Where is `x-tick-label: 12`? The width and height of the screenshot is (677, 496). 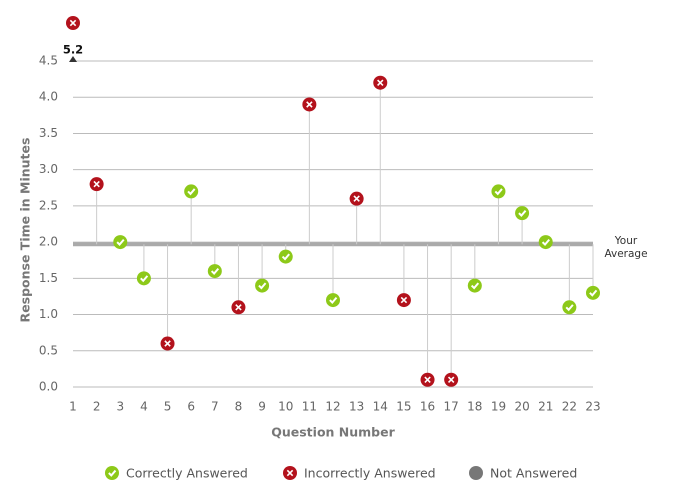
x-tick-label: 12 is located at coordinates (332, 407).